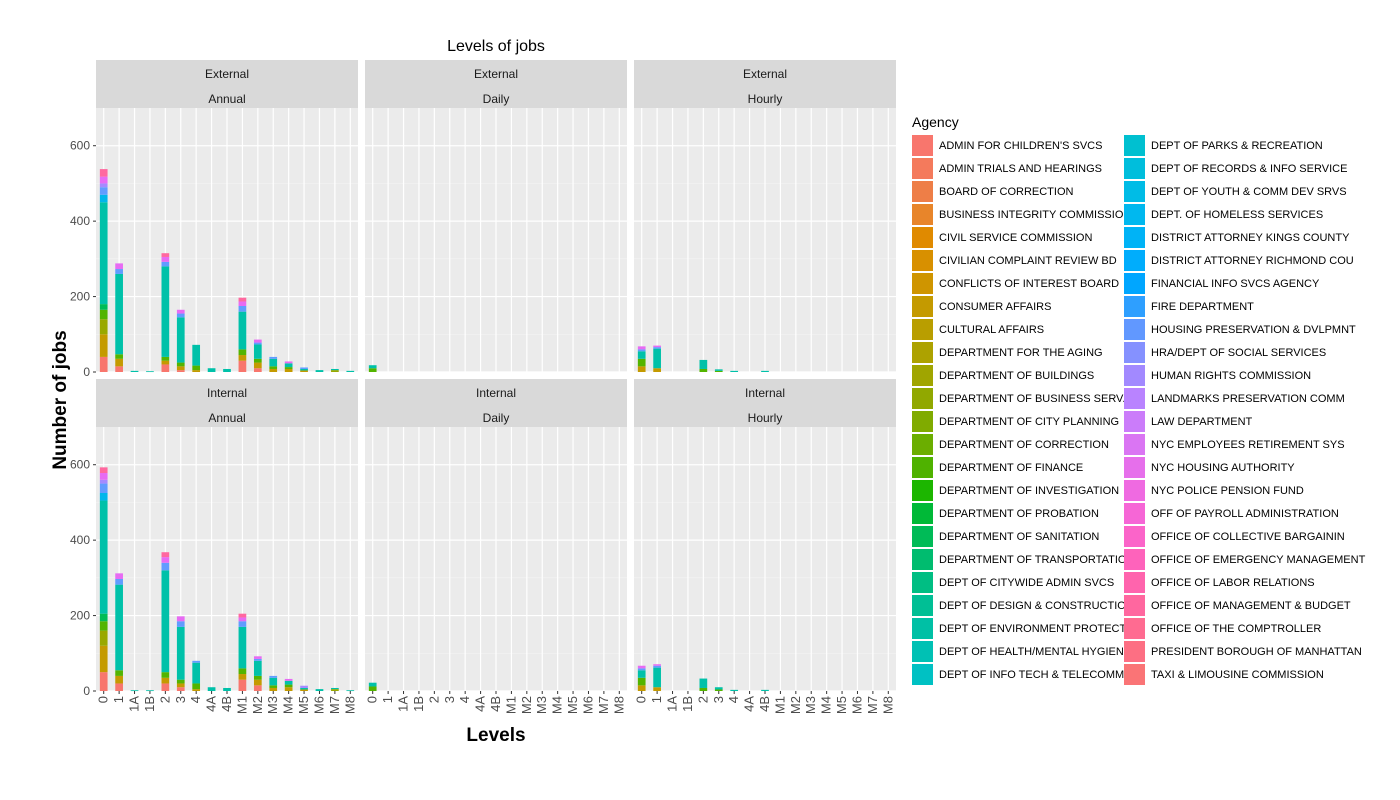 The height and width of the screenshot is (800, 1400). I want to click on legend-label: DEPT OF DESIGN & CONSTRUCTION, so click(1036, 605).